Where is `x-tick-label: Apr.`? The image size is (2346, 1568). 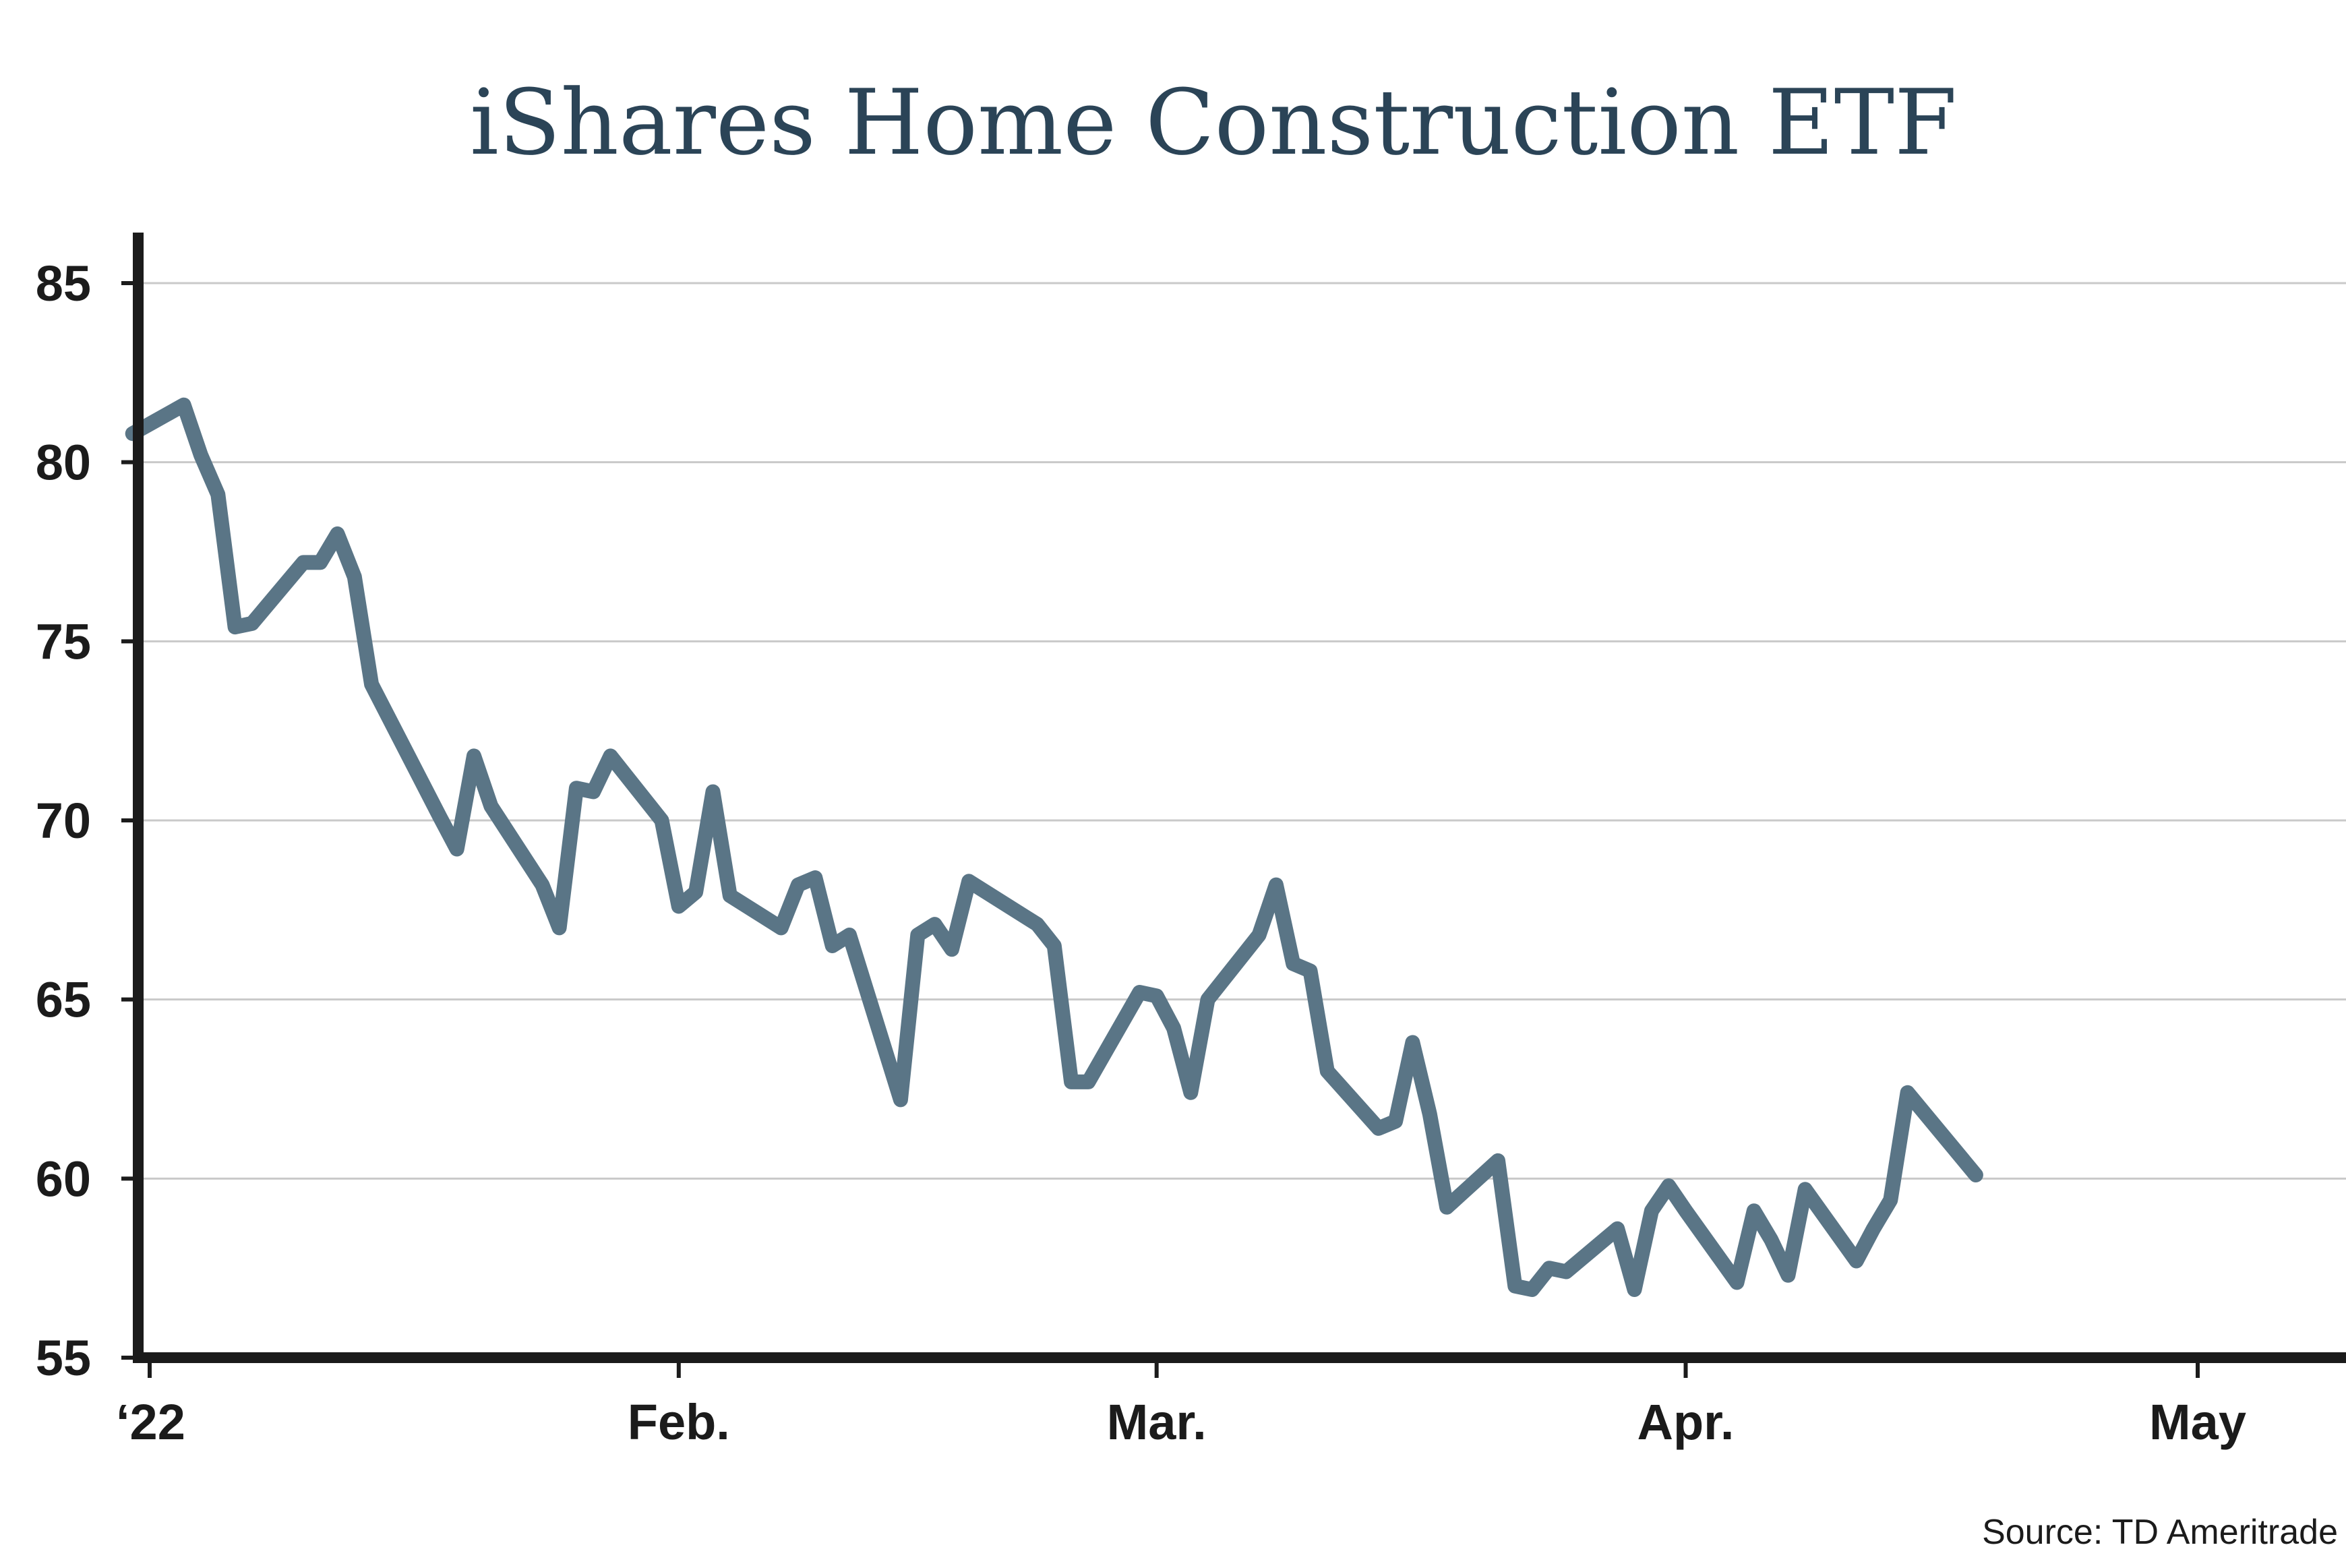 x-tick-label: Apr. is located at coordinates (1686, 1422).